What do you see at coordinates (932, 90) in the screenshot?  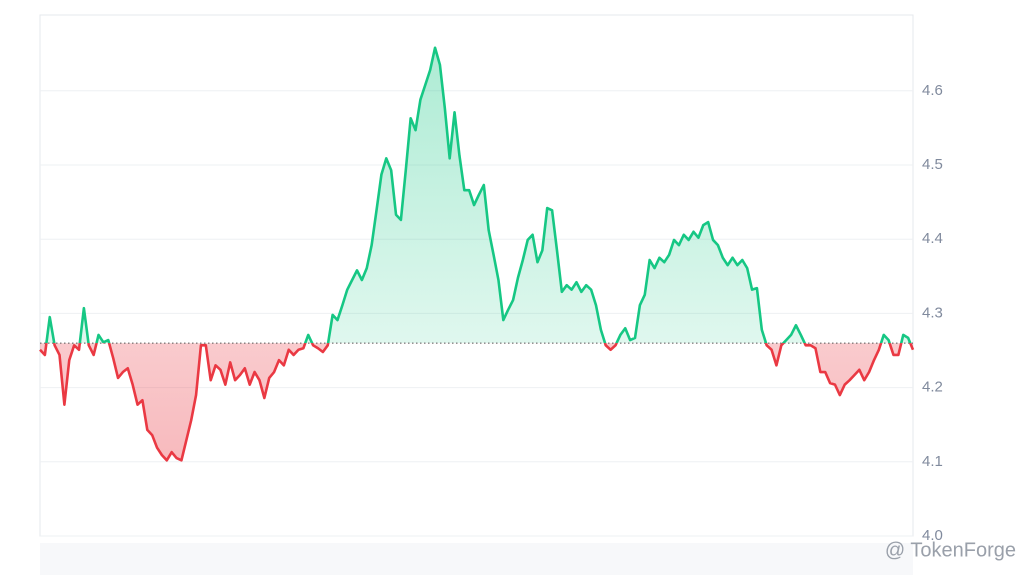 I see `y-tick-label: 4.6` at bounding box center [932, 90].